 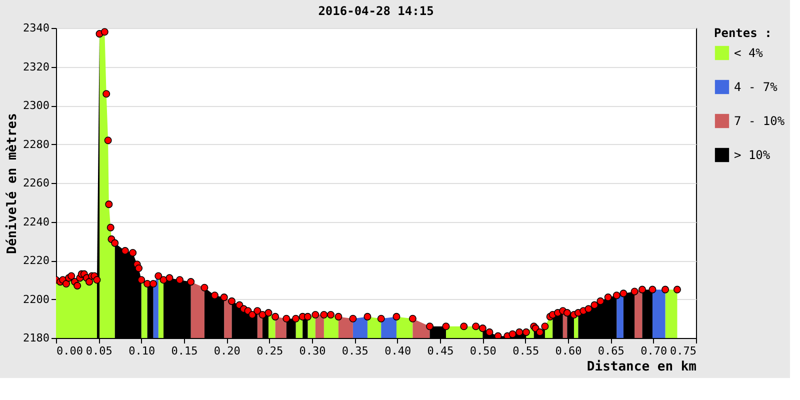 What do you see at coordinates (36, 67) in the screenshot?
I see `y-tick-label: 2320` at bounding box center [36, 67].